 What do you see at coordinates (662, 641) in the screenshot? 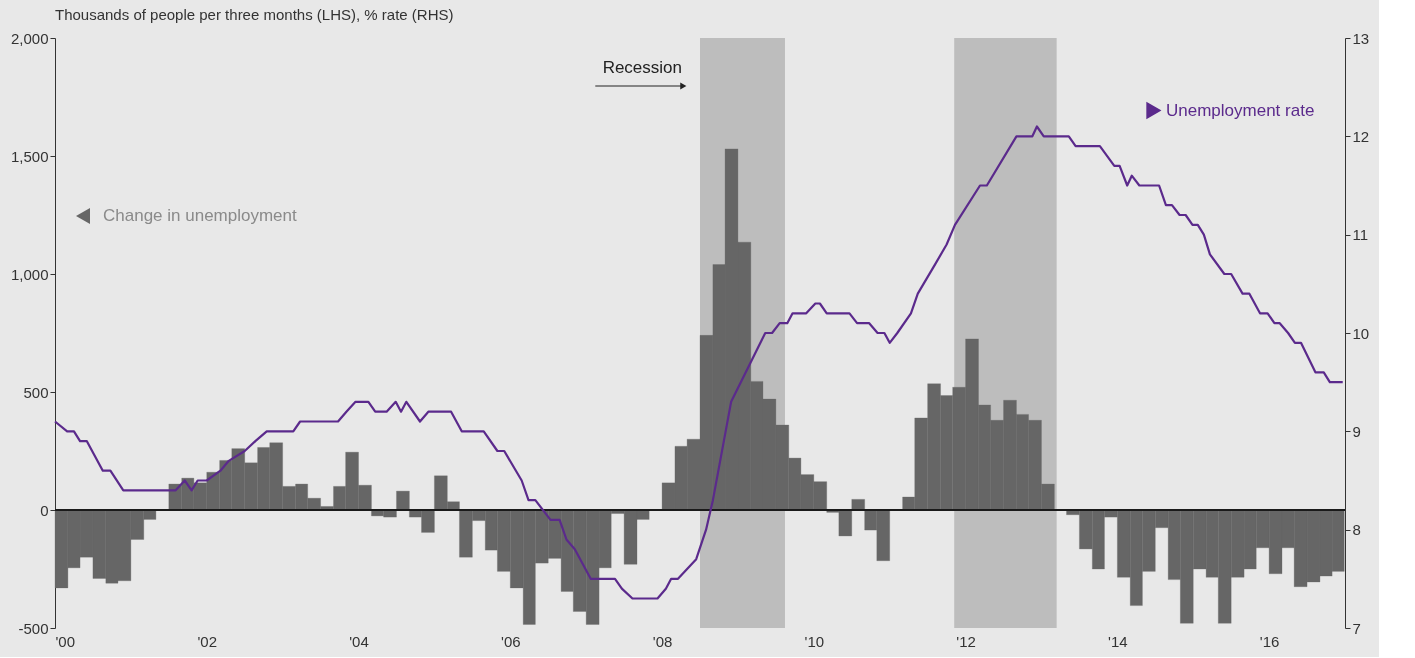
I see `x-tick-label: '08` at bounding box center [662, 641].